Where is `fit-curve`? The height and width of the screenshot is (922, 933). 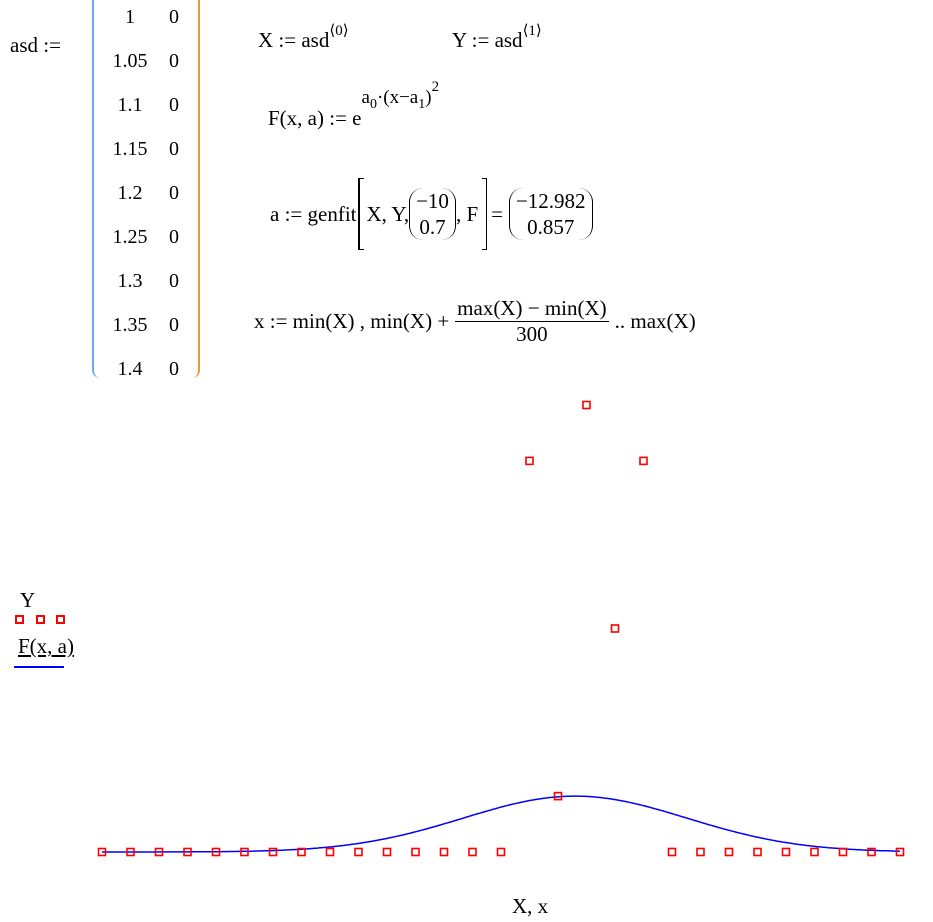 fit-curve is located at coordinates (501, 824).